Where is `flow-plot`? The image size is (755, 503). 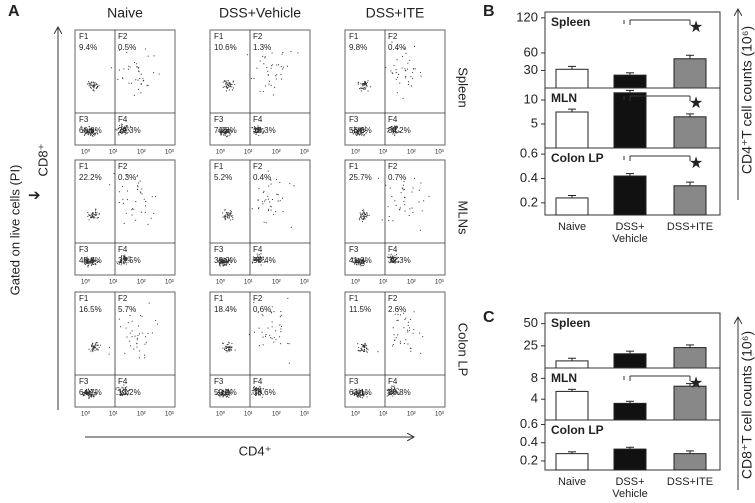 flow-plot is located at coordinates (125, 87).